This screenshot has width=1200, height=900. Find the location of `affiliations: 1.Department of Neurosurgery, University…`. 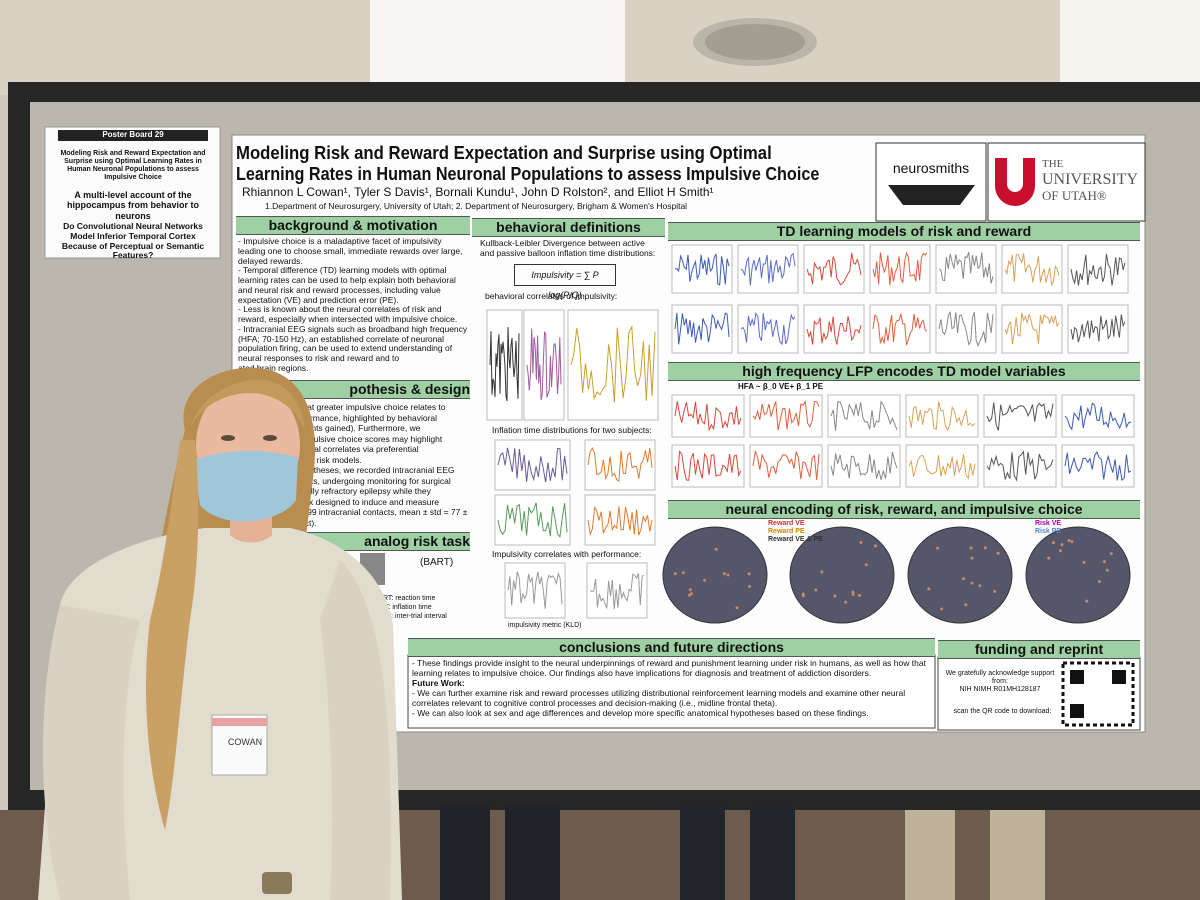

affiliations: 1.Department of Neurosurgery, University… is located at coordinates (476, 206).